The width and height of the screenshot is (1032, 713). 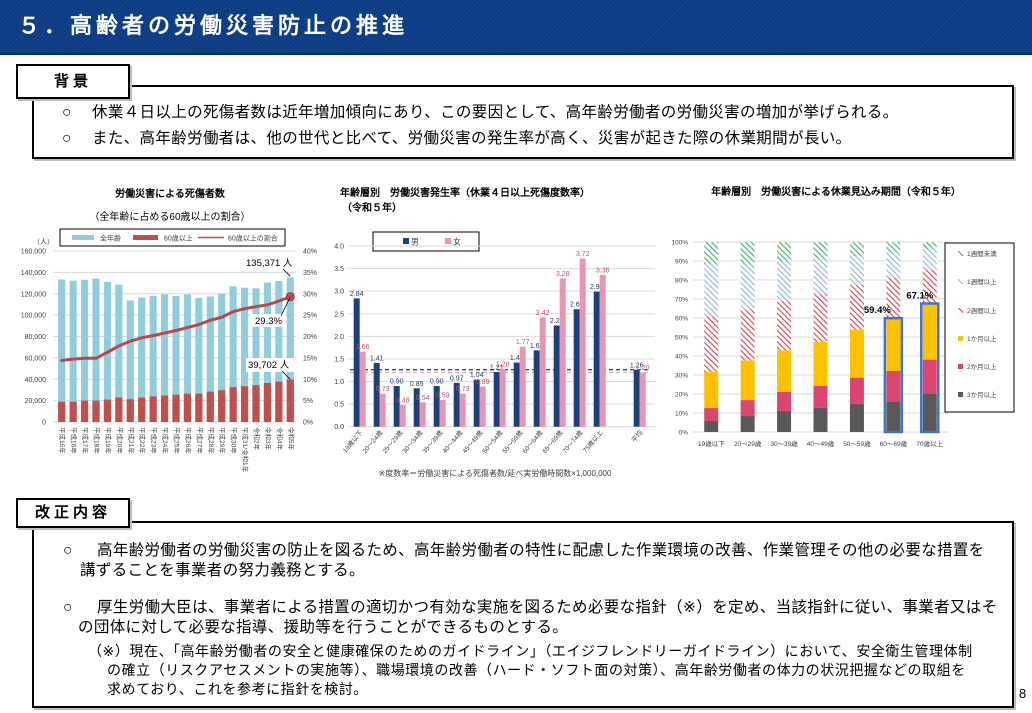 What do you see at coordinates (982, 253) in the screenshot?
I see `legend-label: 1週間未満` at bounding box center [982, 253].